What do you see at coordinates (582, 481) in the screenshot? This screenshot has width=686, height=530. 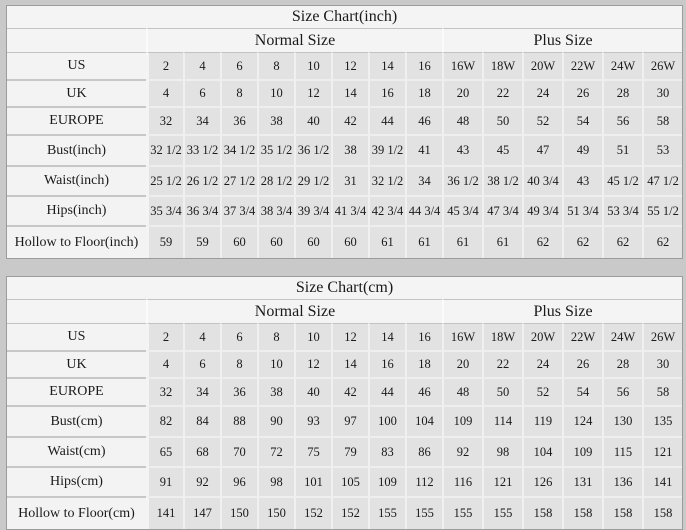 I see `size-value-cell: 131` at bounding box center [582, 481].